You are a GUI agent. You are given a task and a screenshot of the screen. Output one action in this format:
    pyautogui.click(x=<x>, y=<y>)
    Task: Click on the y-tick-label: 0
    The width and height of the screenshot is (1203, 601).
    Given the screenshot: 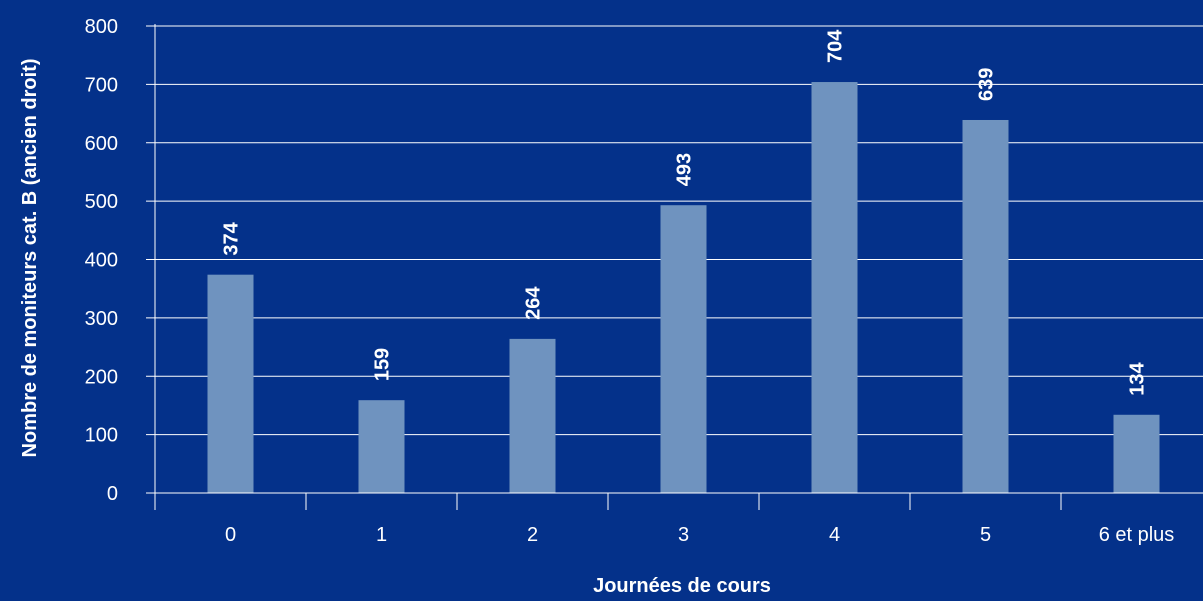 What is the action you would take?
    pyautogui.click(x=112, y=494)
    